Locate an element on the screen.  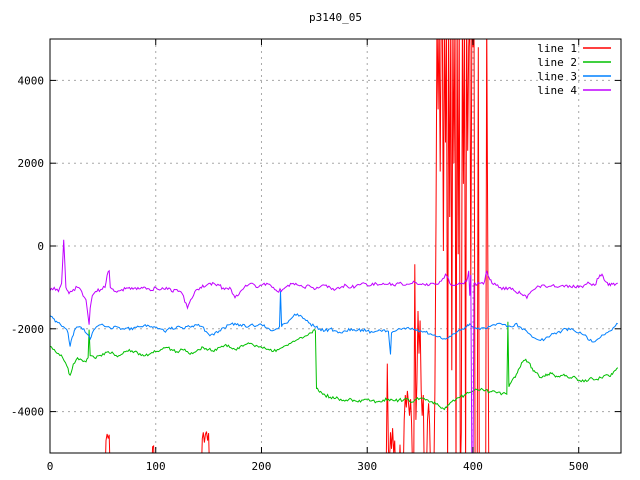
x-tick-label: 200 is located at coordinates (262, 466).